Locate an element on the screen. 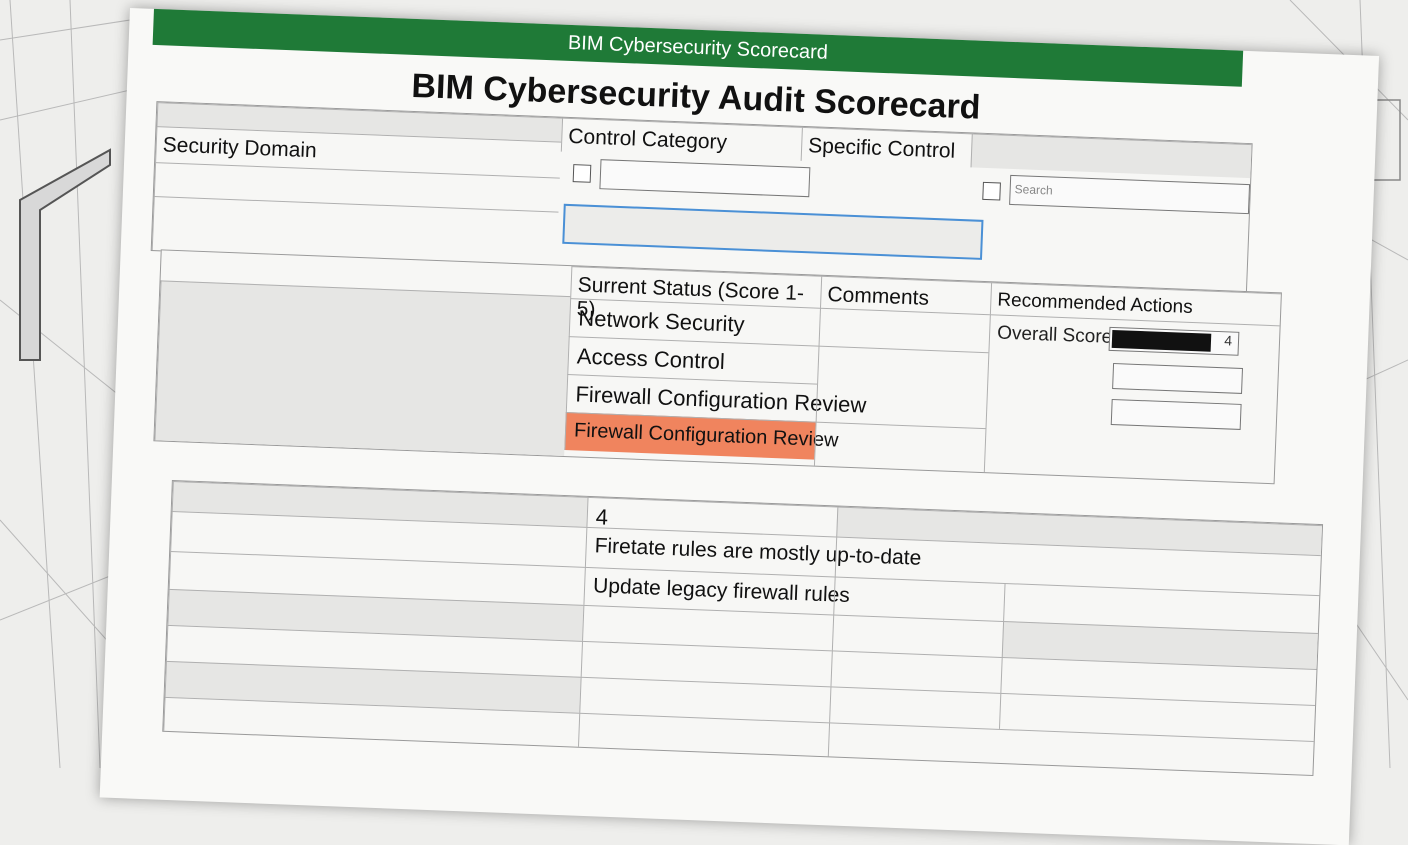  category-input is located at coordinates (705, 178).